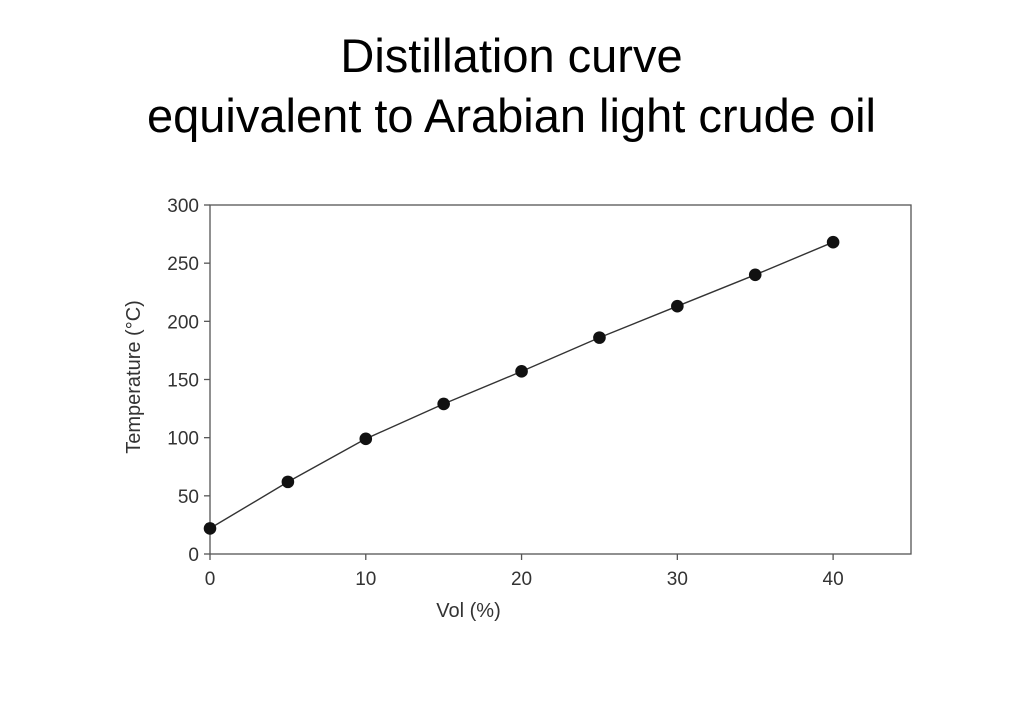  Describe the element at coordinates (210, 579) in the screenshot. I see `x-tick-label: 0` at that location.